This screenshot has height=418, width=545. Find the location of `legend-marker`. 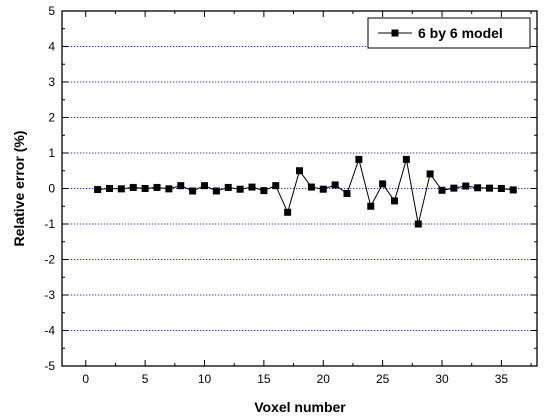

legend-marker is located at coordinates (395, 33).